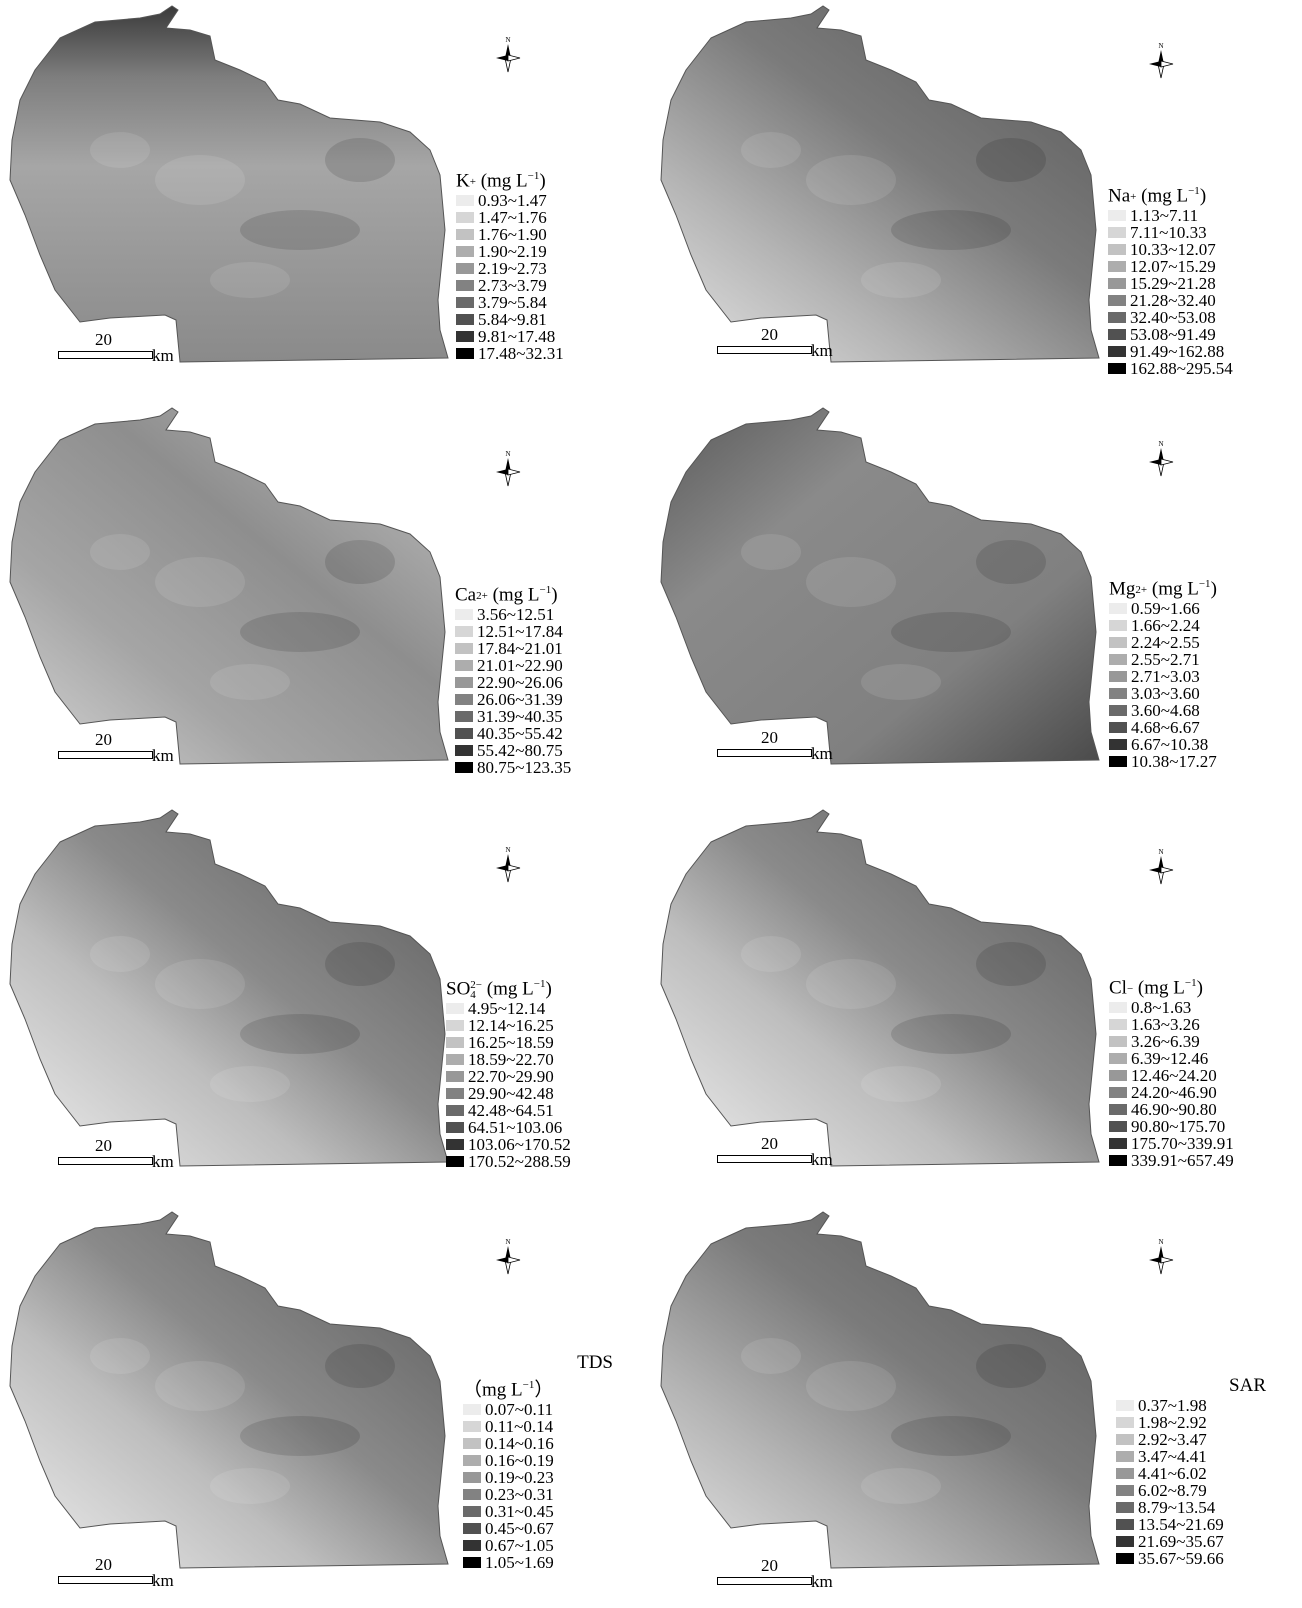 The height and width of the screenshot is (1608, 1302). I want to click on legend-item: 22.70~29.90, so click(508, 1076).